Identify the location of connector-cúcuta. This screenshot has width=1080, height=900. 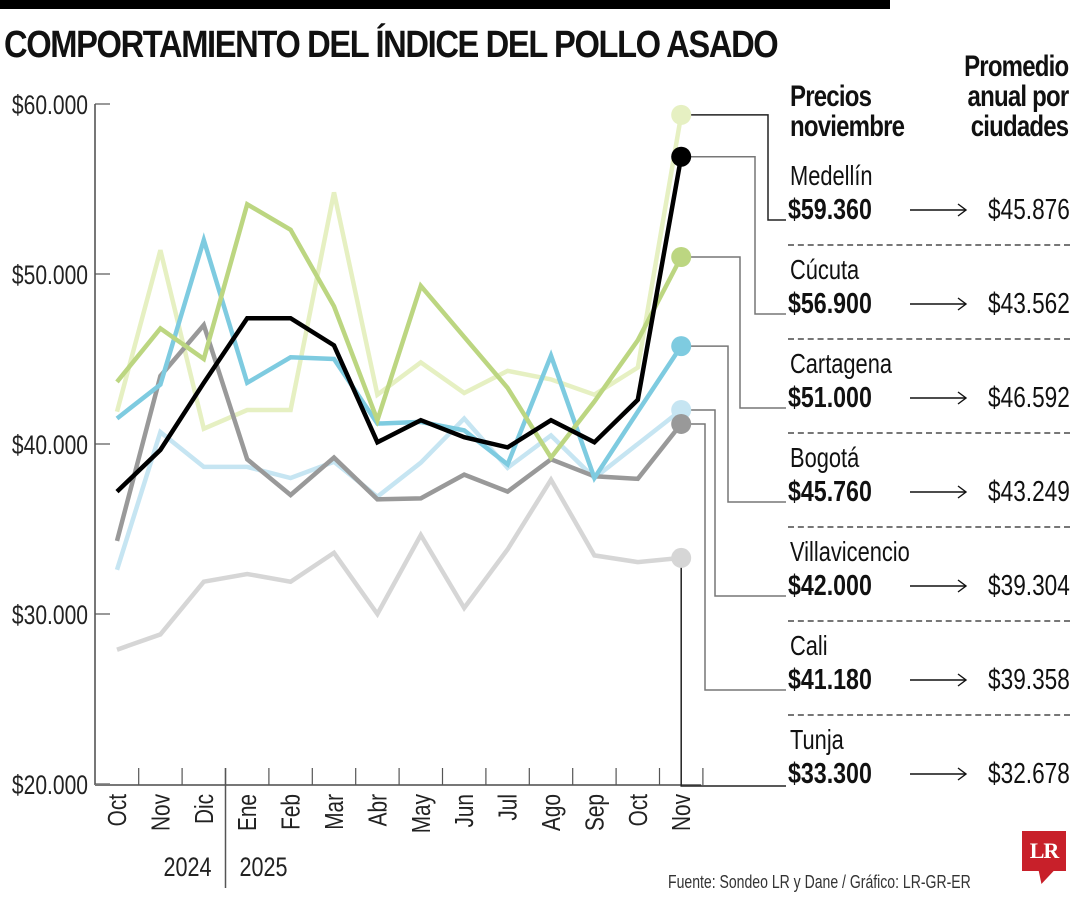
(737, 235).